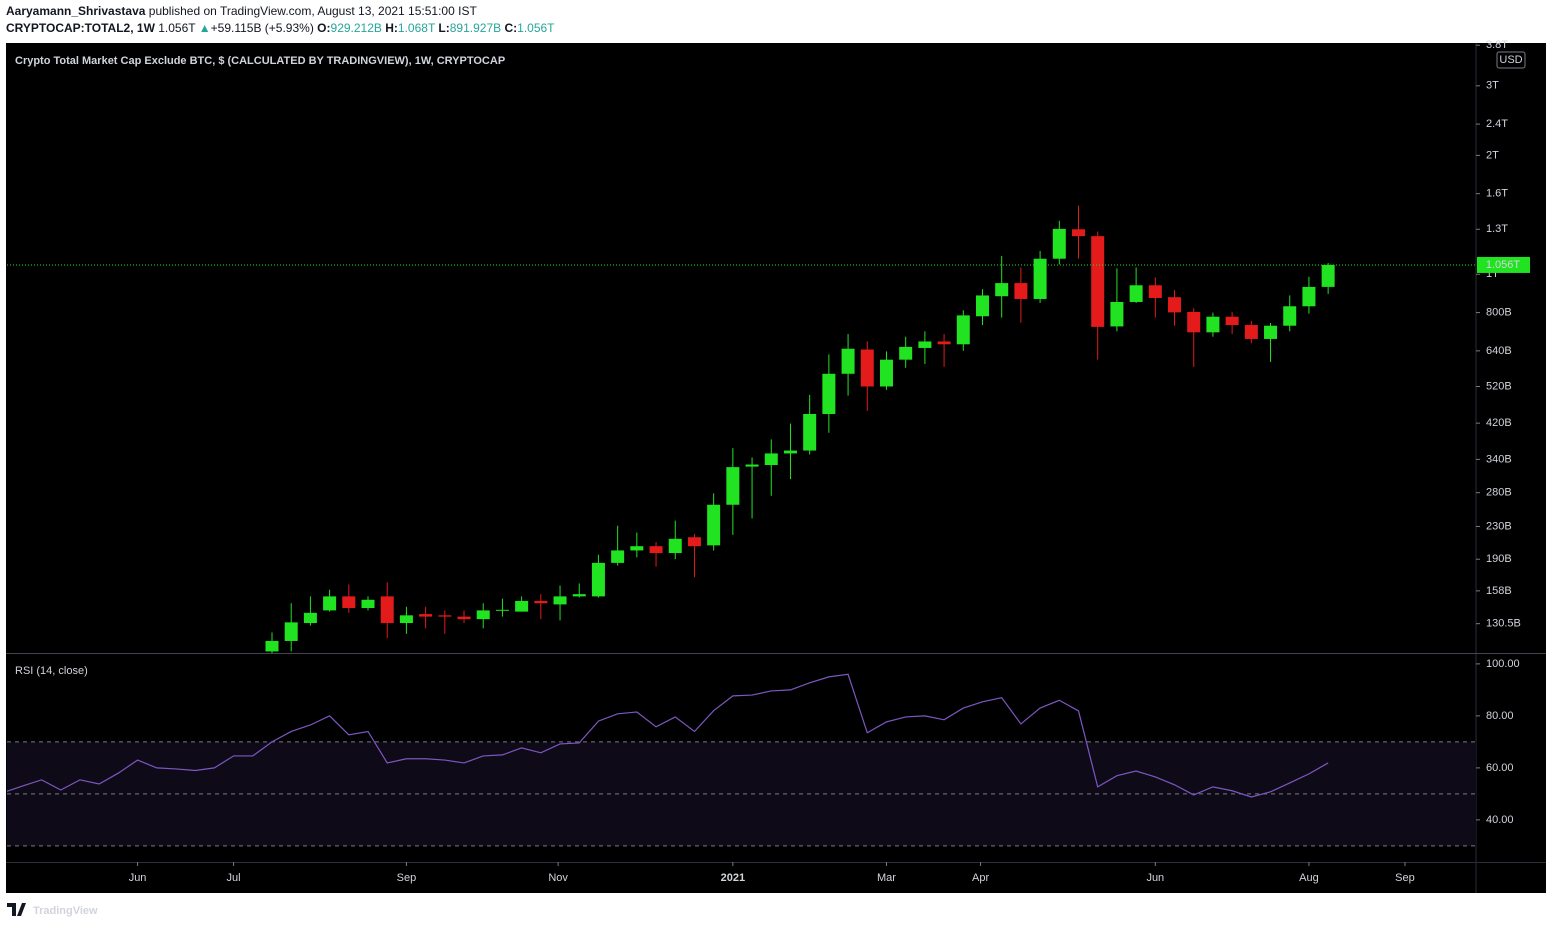 The height and width of the screenshot is (929, 1553). I want to click on currency-box, so click(1511, 60).